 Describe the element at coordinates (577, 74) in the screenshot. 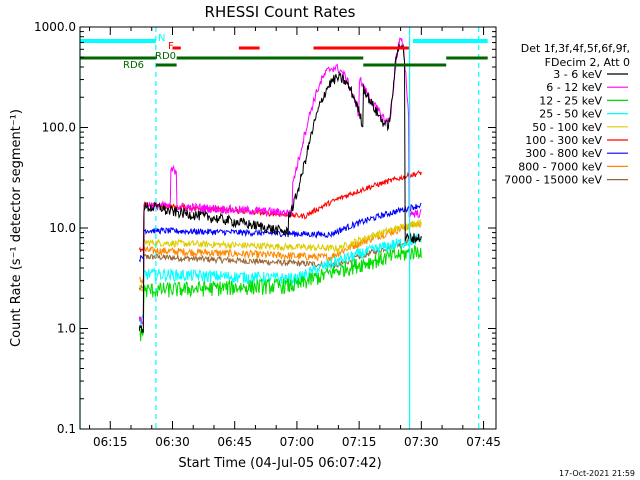

I see `legend-label-s1: 3 - 6 keV` at that location.